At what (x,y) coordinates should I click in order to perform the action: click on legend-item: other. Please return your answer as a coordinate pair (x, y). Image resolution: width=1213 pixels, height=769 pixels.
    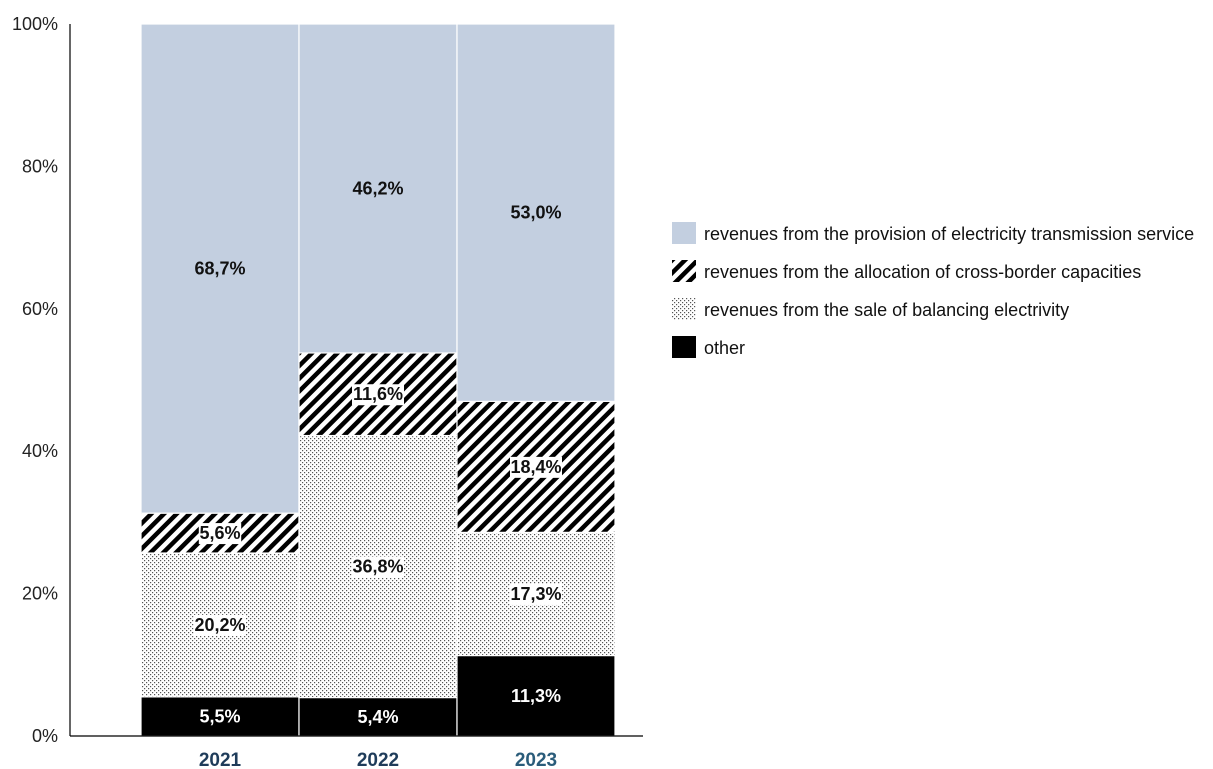
    Looking at the image, I should click on (708, 347).